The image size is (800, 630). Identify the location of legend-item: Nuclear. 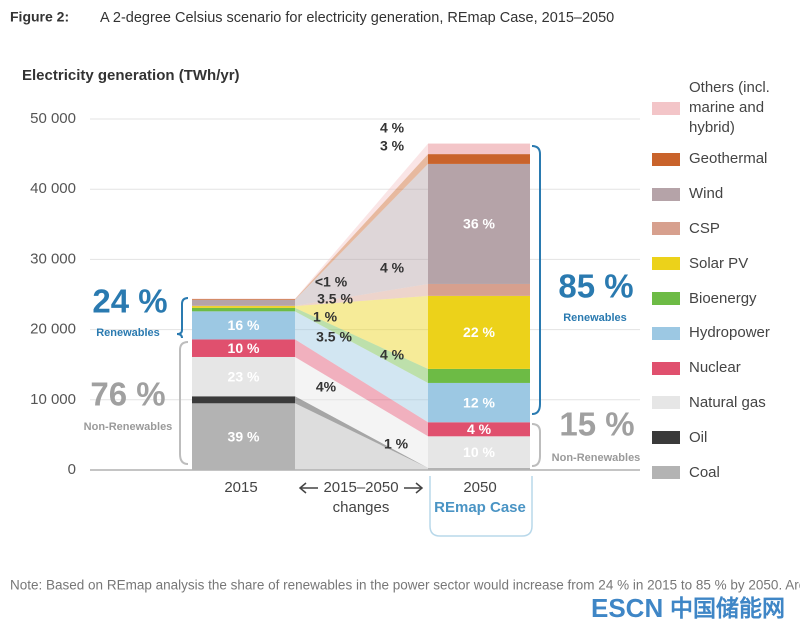
(726, 368).